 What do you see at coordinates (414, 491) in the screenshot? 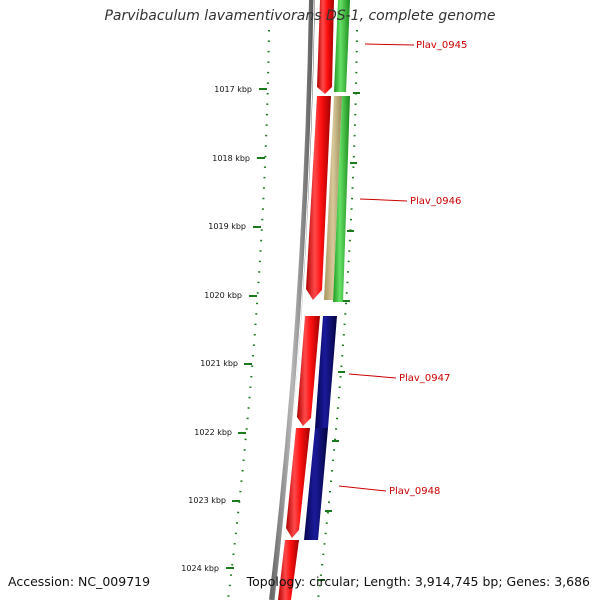
I see `gene-label-plav-0948: Plav_0948` at bounding box center [414, 491].